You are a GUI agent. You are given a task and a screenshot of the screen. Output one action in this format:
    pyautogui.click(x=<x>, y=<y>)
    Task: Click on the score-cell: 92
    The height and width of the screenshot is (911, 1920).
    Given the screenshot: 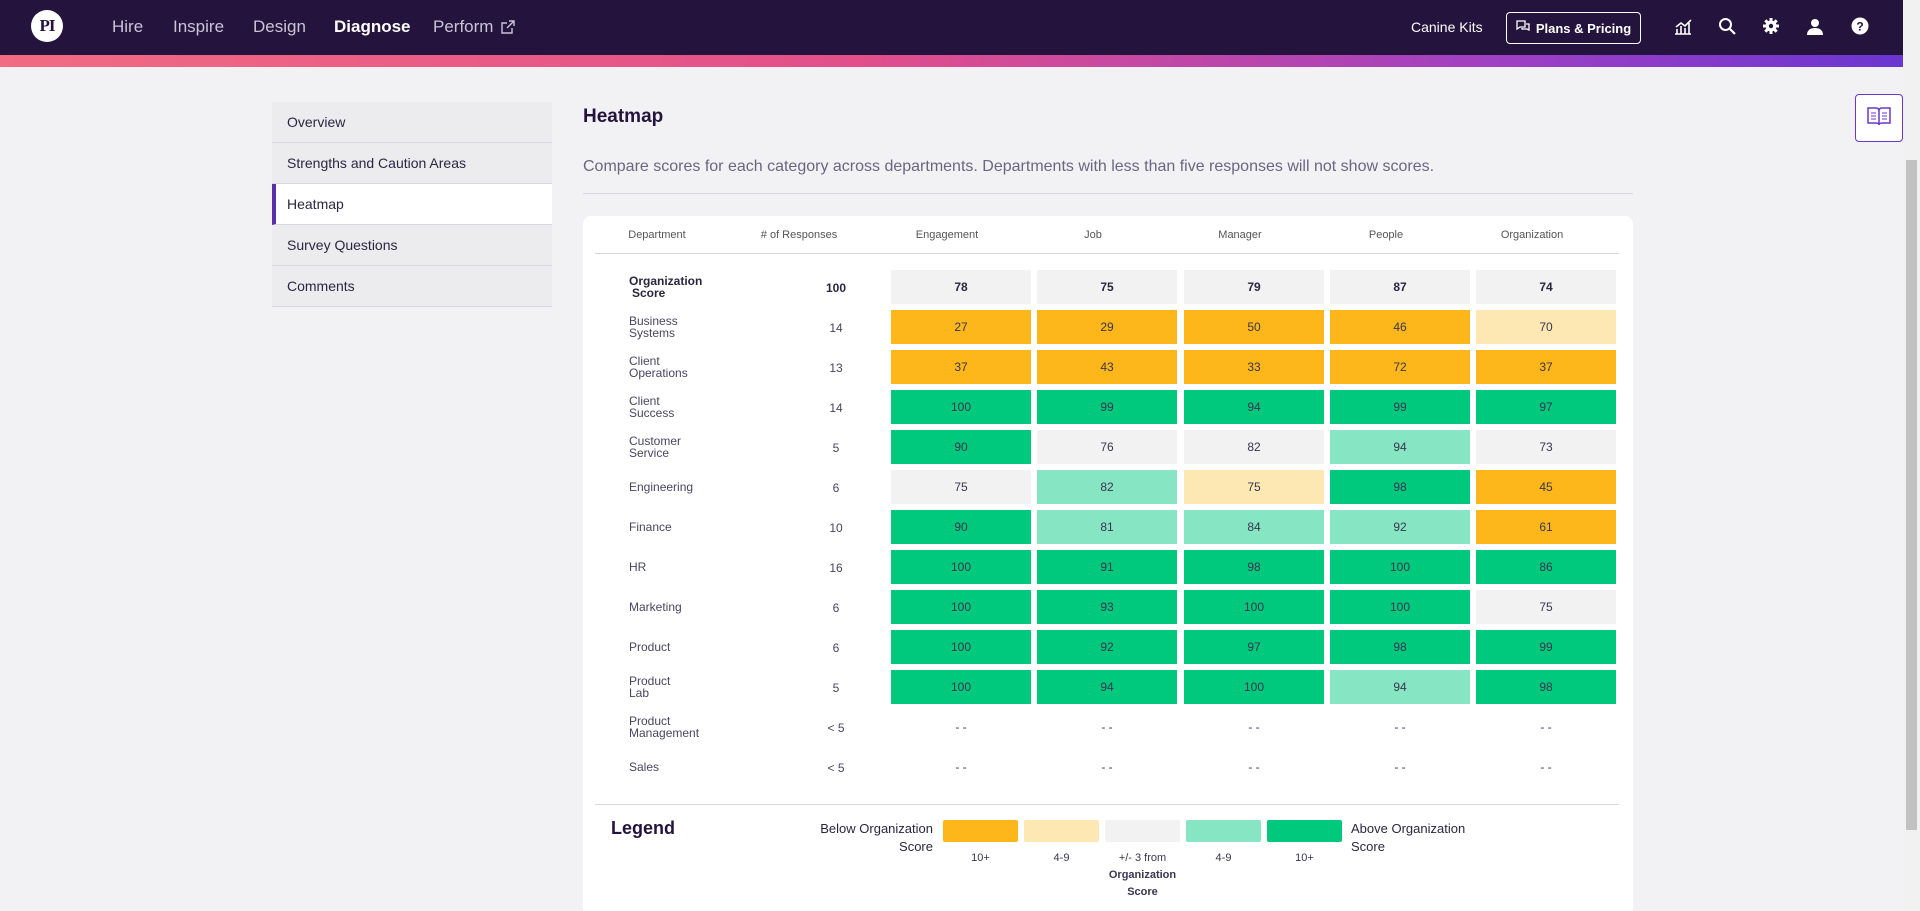 What is the action you would take?
    pyautogui.click(x=1107, y=647)
    